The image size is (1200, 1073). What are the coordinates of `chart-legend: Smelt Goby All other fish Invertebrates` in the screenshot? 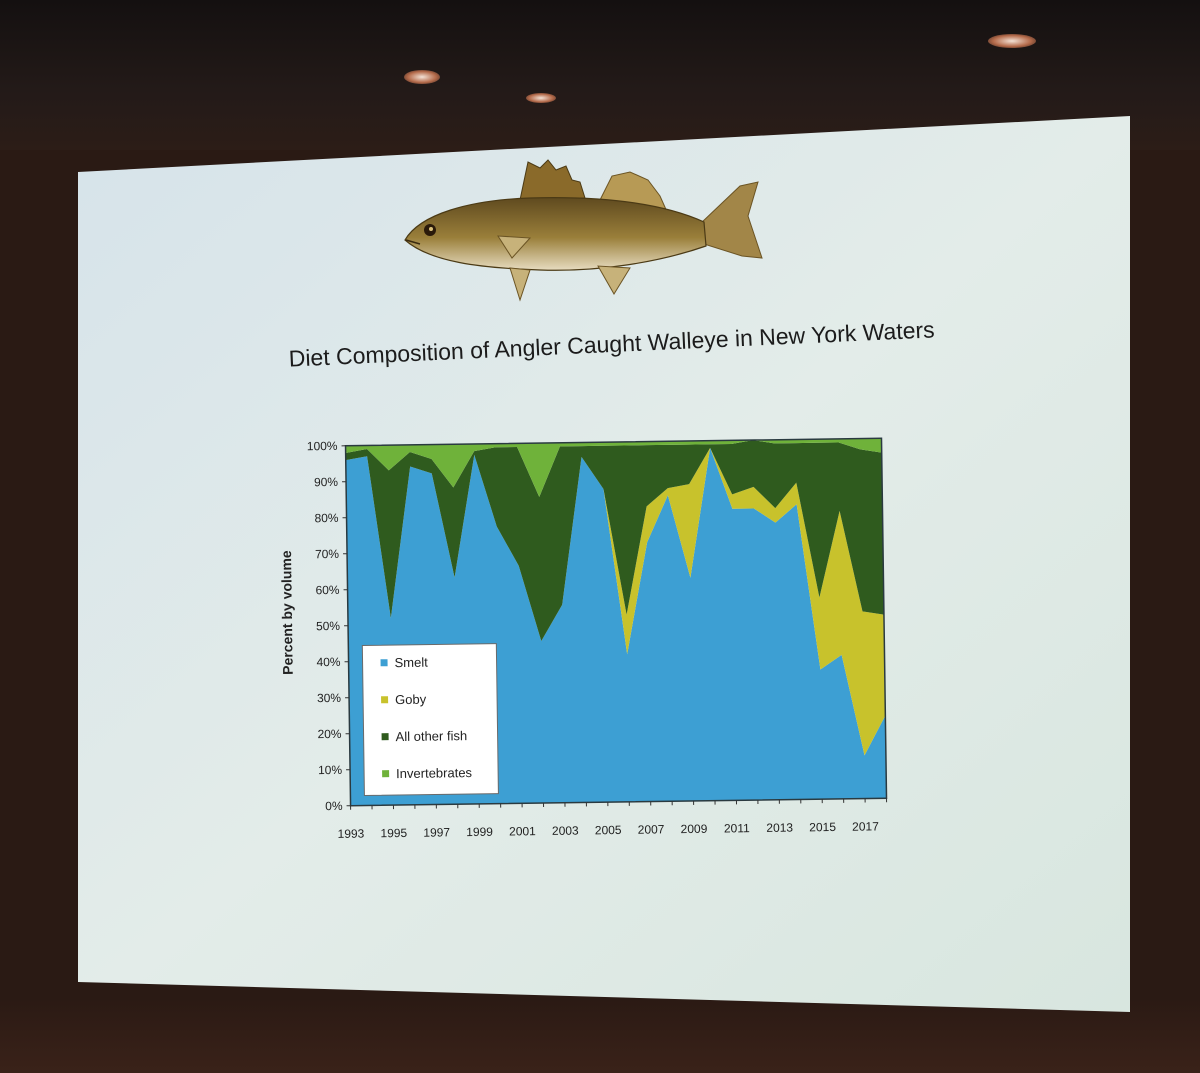 It's located at (430, 720).